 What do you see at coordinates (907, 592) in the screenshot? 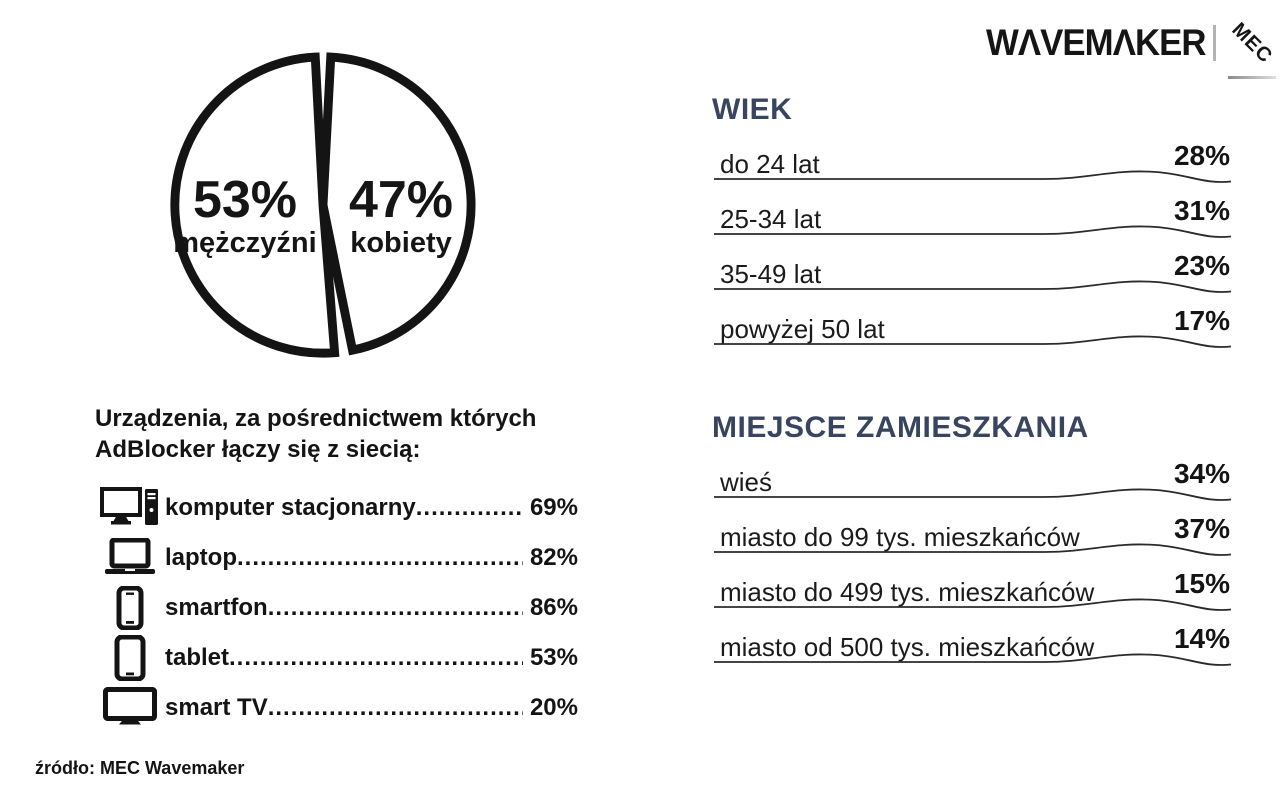
I see `residence-label: miasto do 499 tys. mieszkańców` at bounding box center [907, 592].